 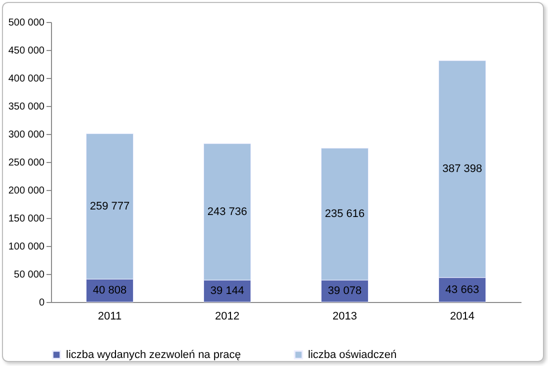 I want to click on y-tick-label: 50 000, so click(x=29, y=275).